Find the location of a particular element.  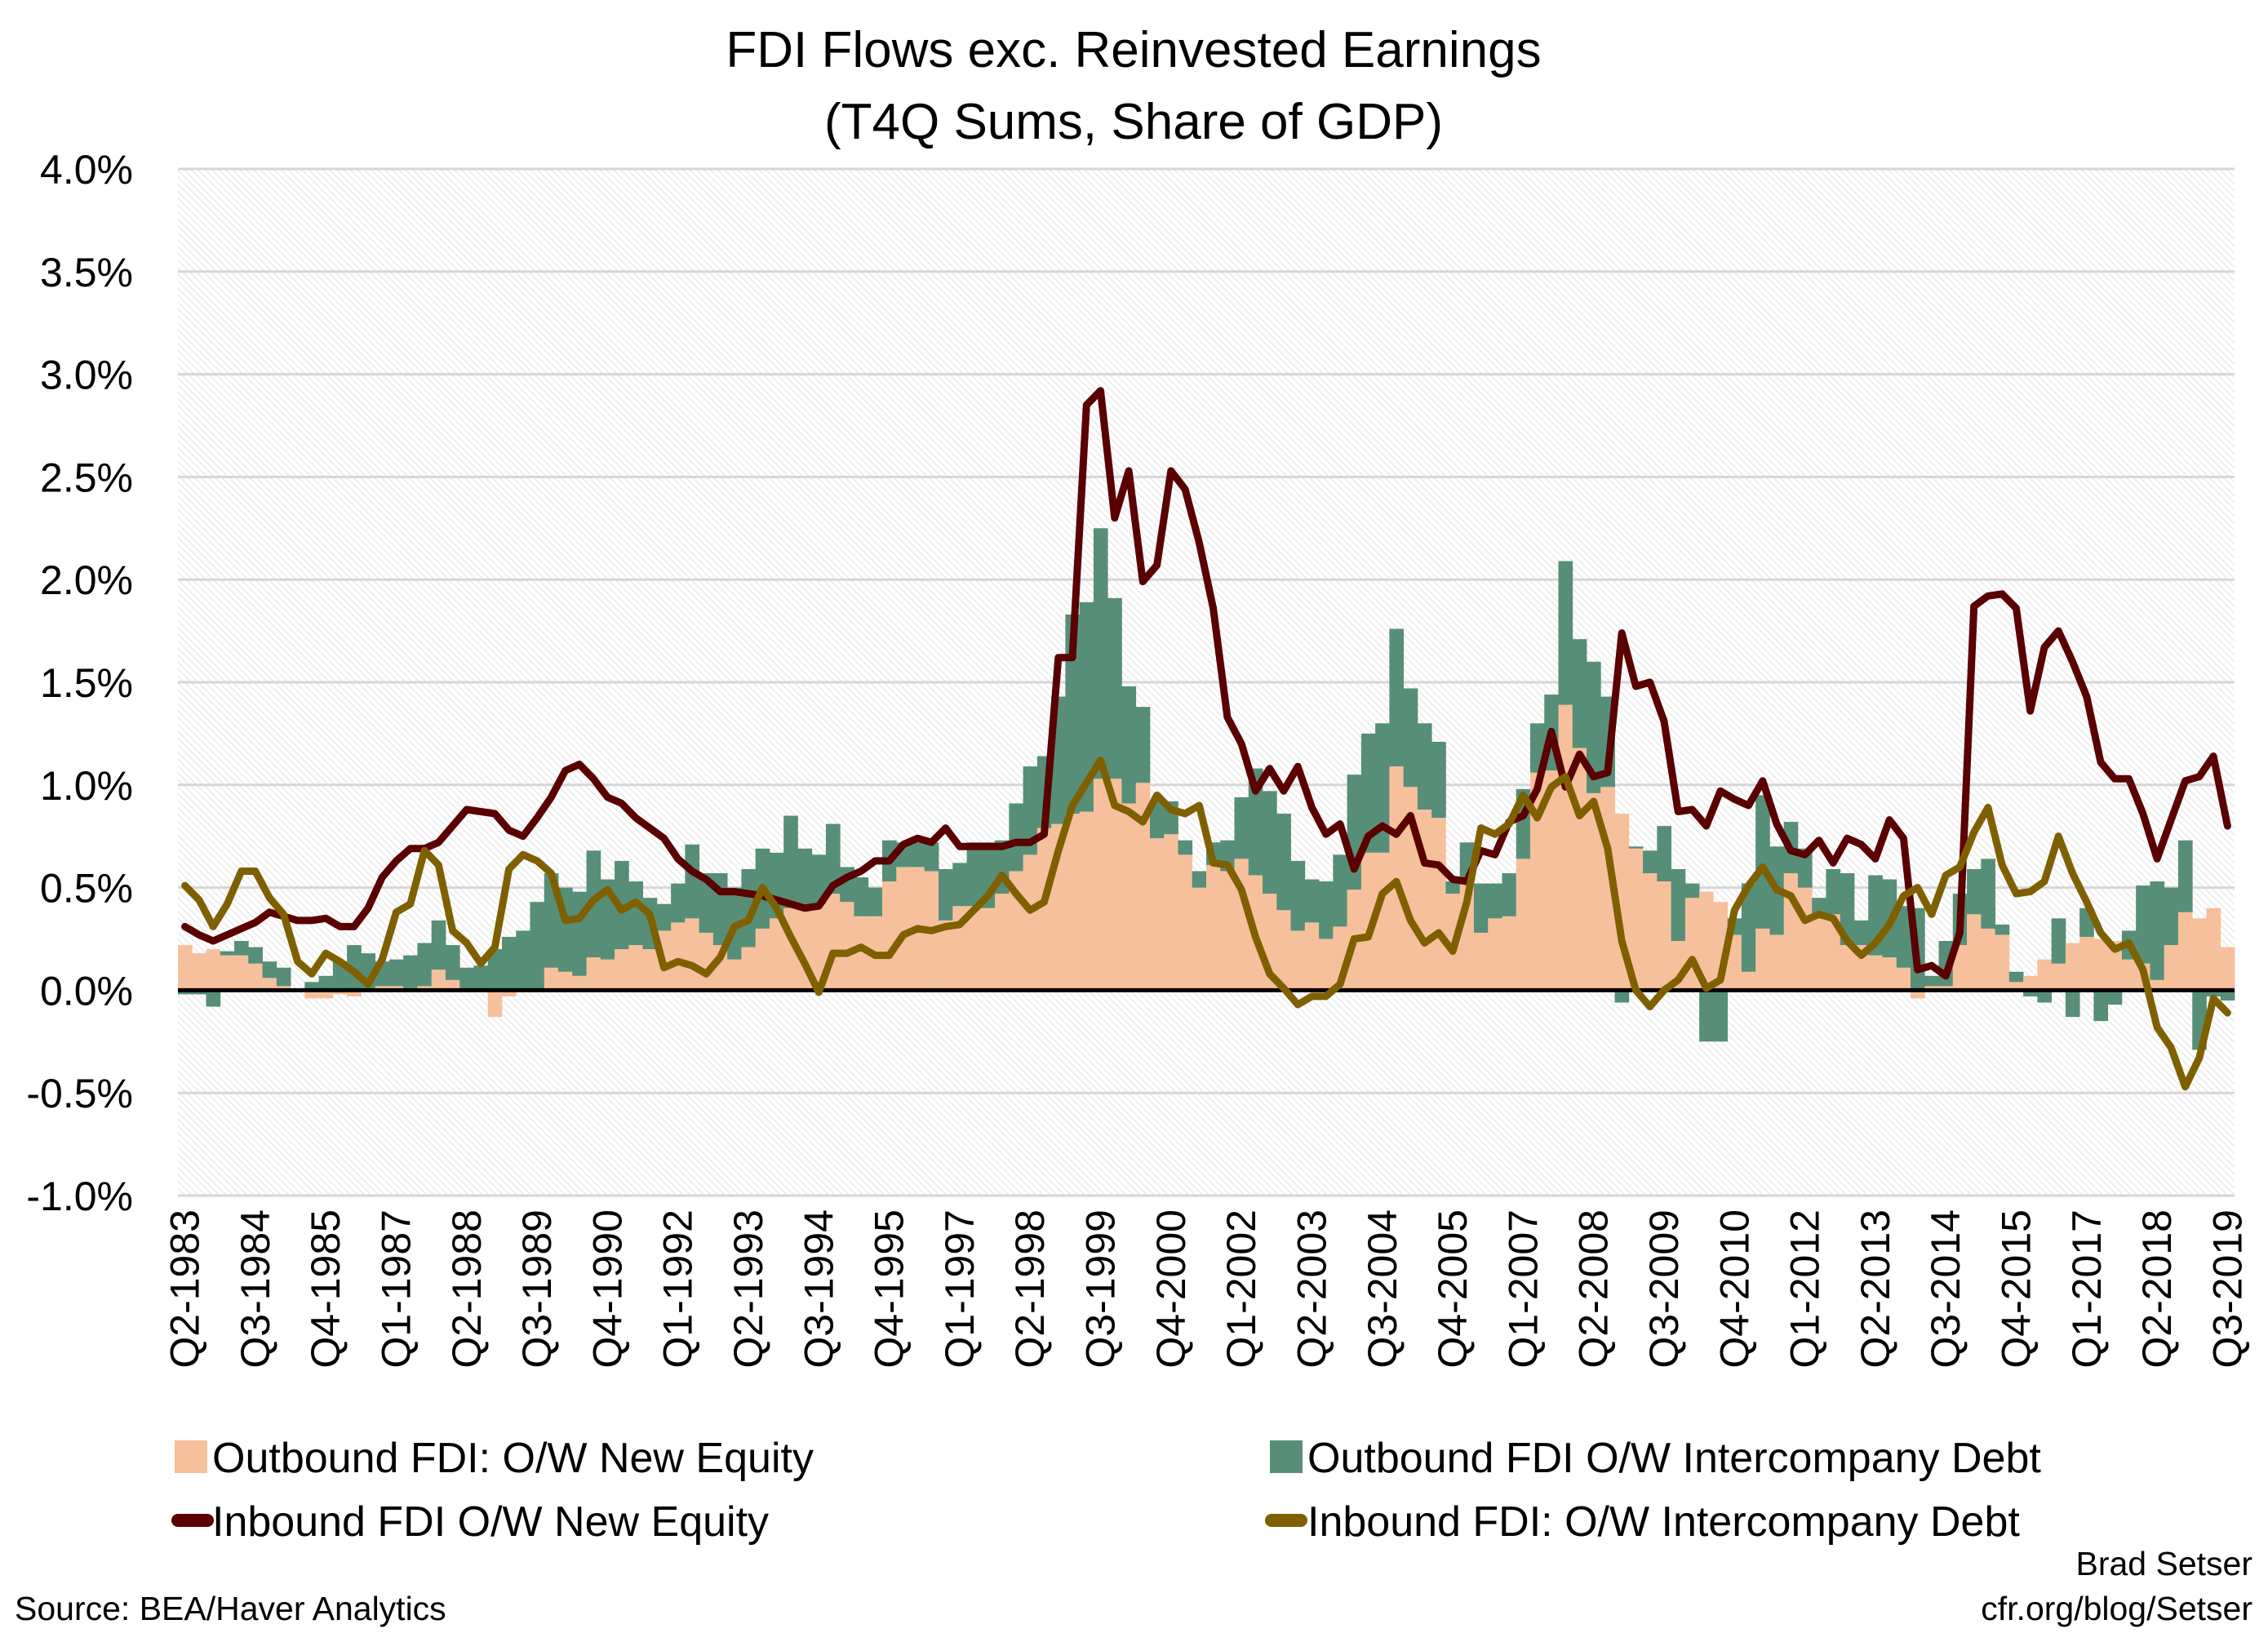

x-tick-label: Q3-2019 is located at coordinates (2227, 1289).